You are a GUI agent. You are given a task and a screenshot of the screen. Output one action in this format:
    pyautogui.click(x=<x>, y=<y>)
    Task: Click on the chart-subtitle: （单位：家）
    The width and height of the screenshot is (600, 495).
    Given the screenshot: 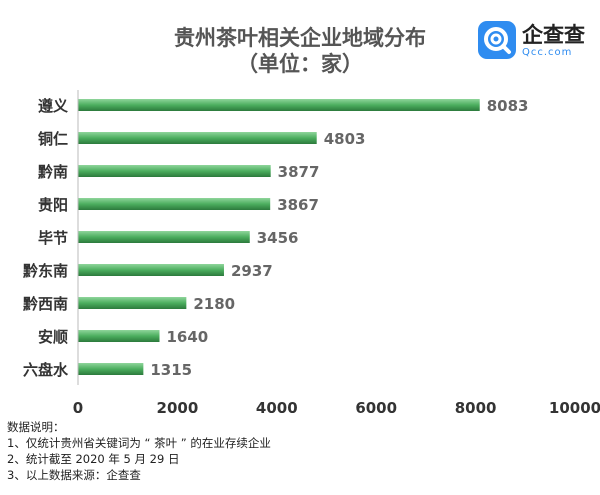 What is the action you would take?
    pyautogui.click(x=300, y=64)
    